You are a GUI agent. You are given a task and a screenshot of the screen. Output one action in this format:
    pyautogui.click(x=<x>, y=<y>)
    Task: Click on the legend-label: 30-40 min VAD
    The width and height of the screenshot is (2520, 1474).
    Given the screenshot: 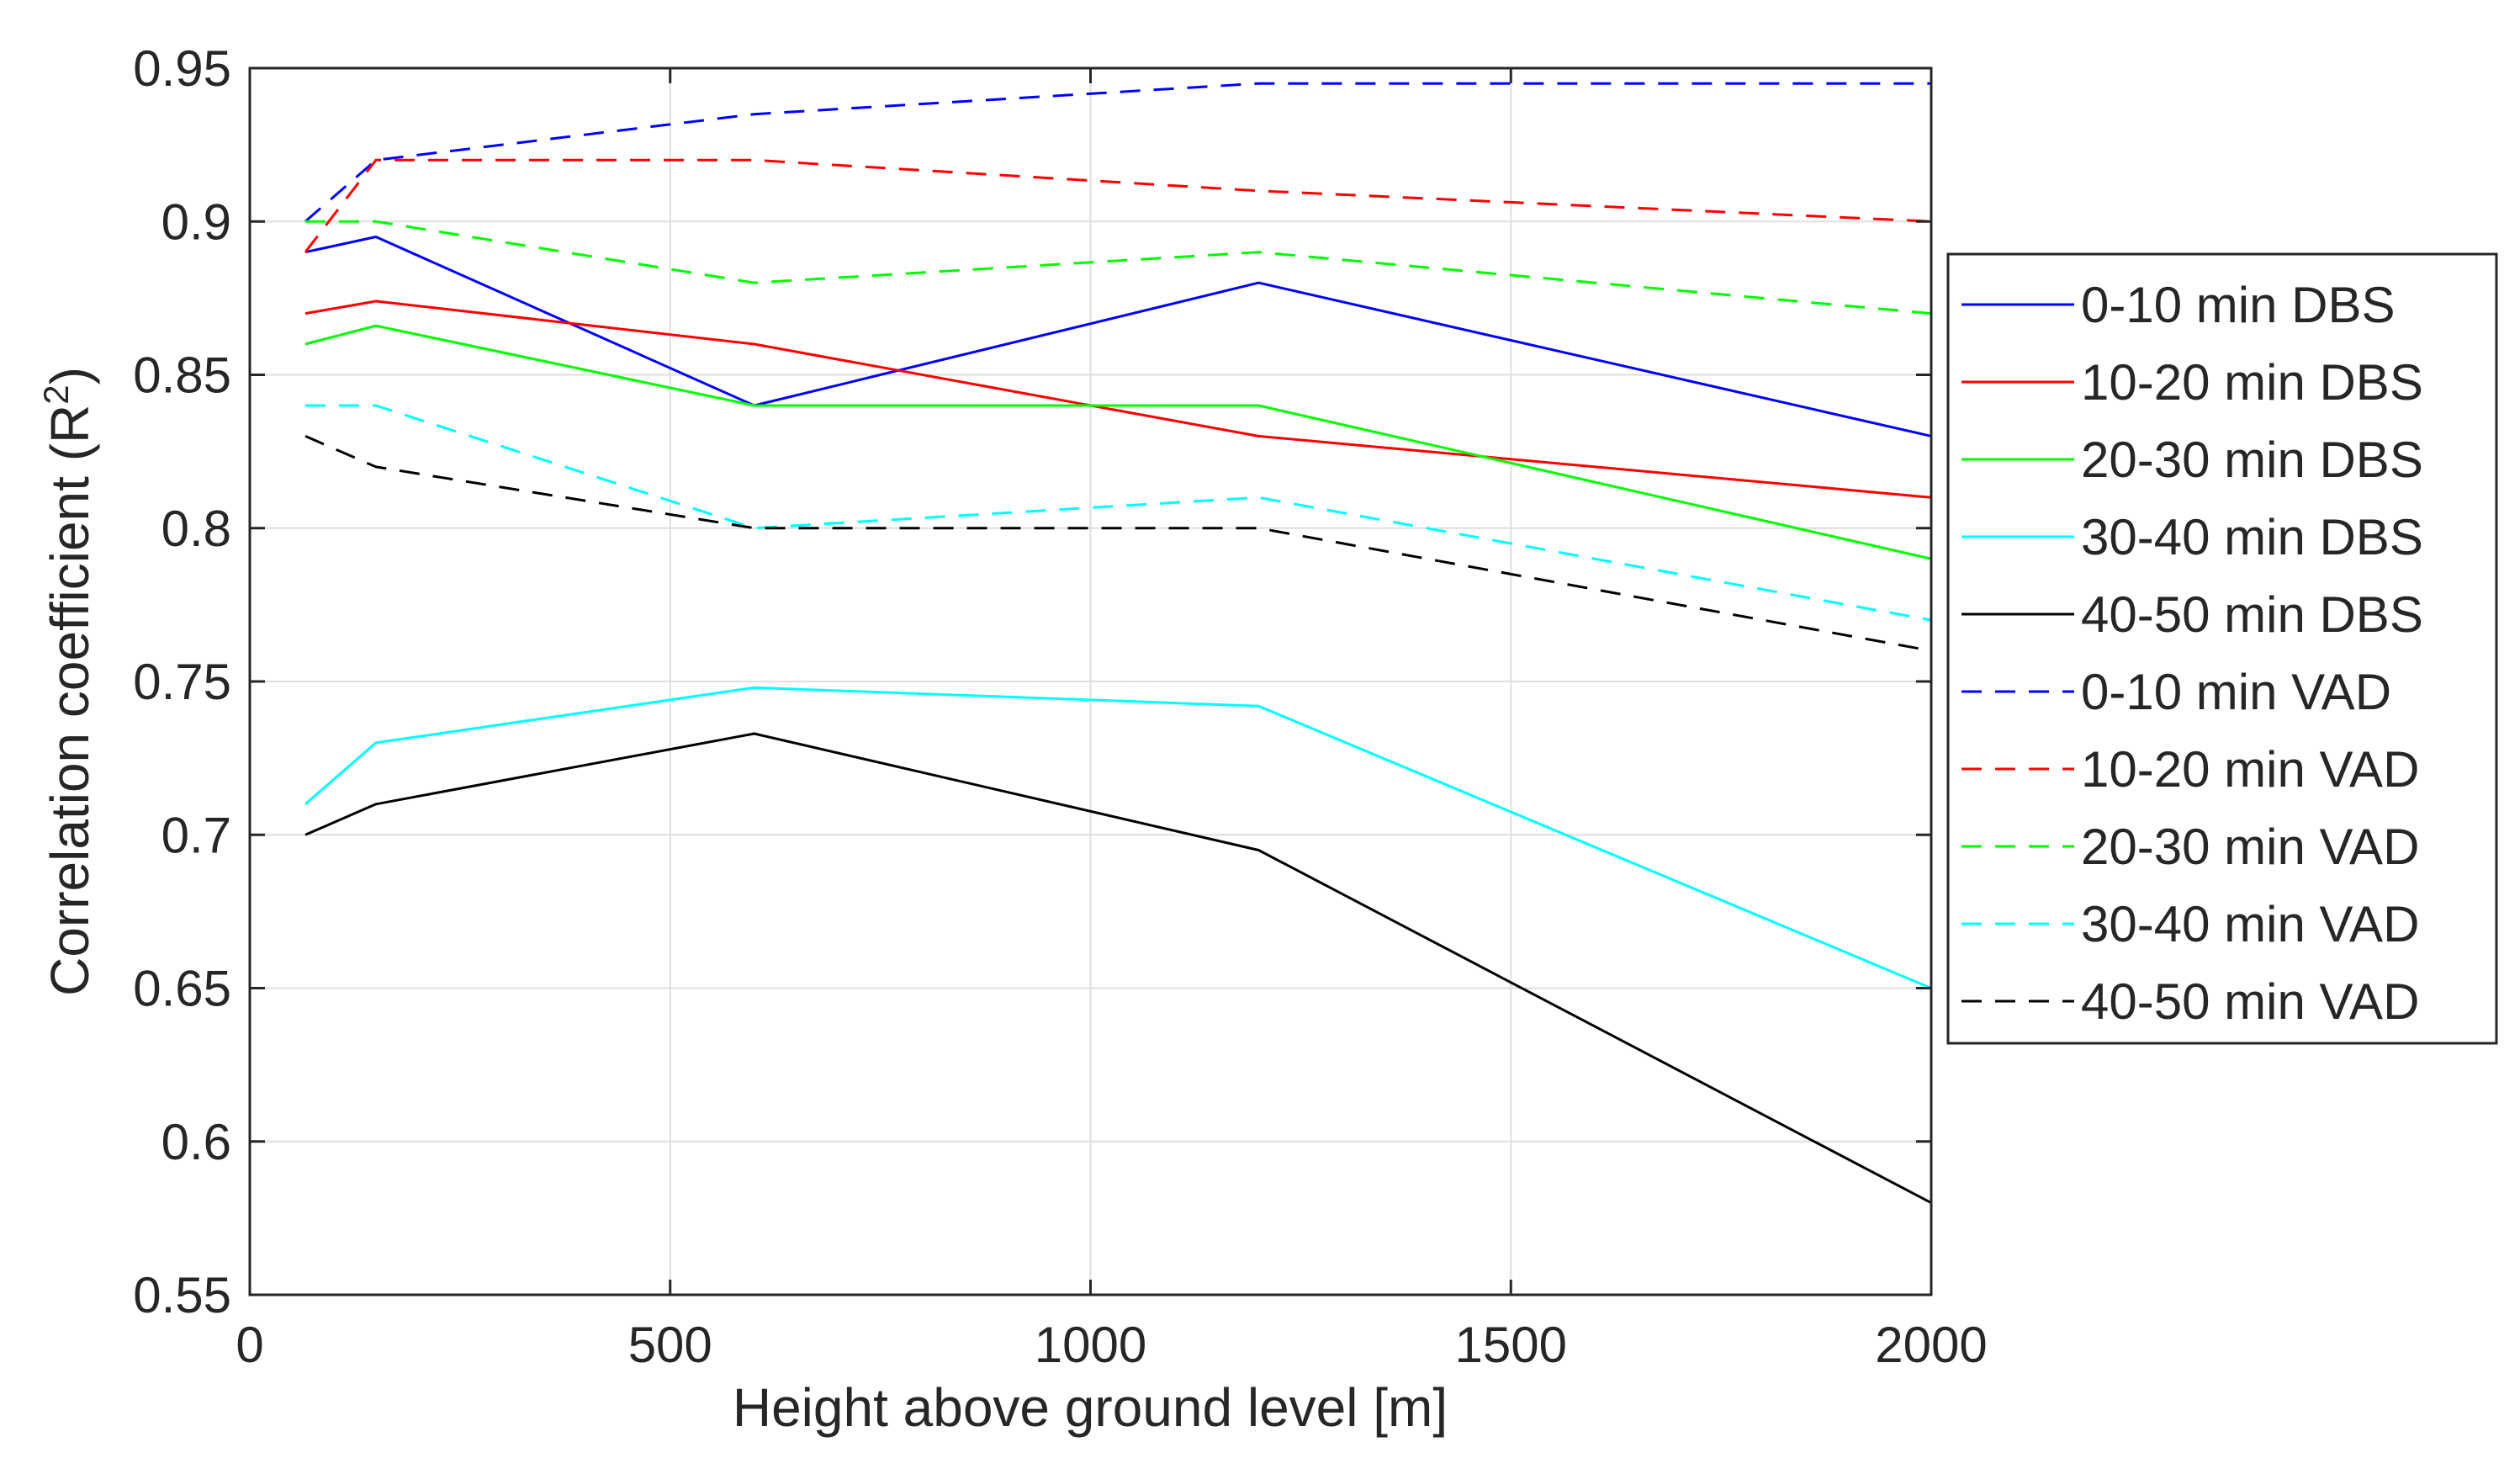 What is the action you would take?
    pyautogui.click(x=2250, y=924)
    